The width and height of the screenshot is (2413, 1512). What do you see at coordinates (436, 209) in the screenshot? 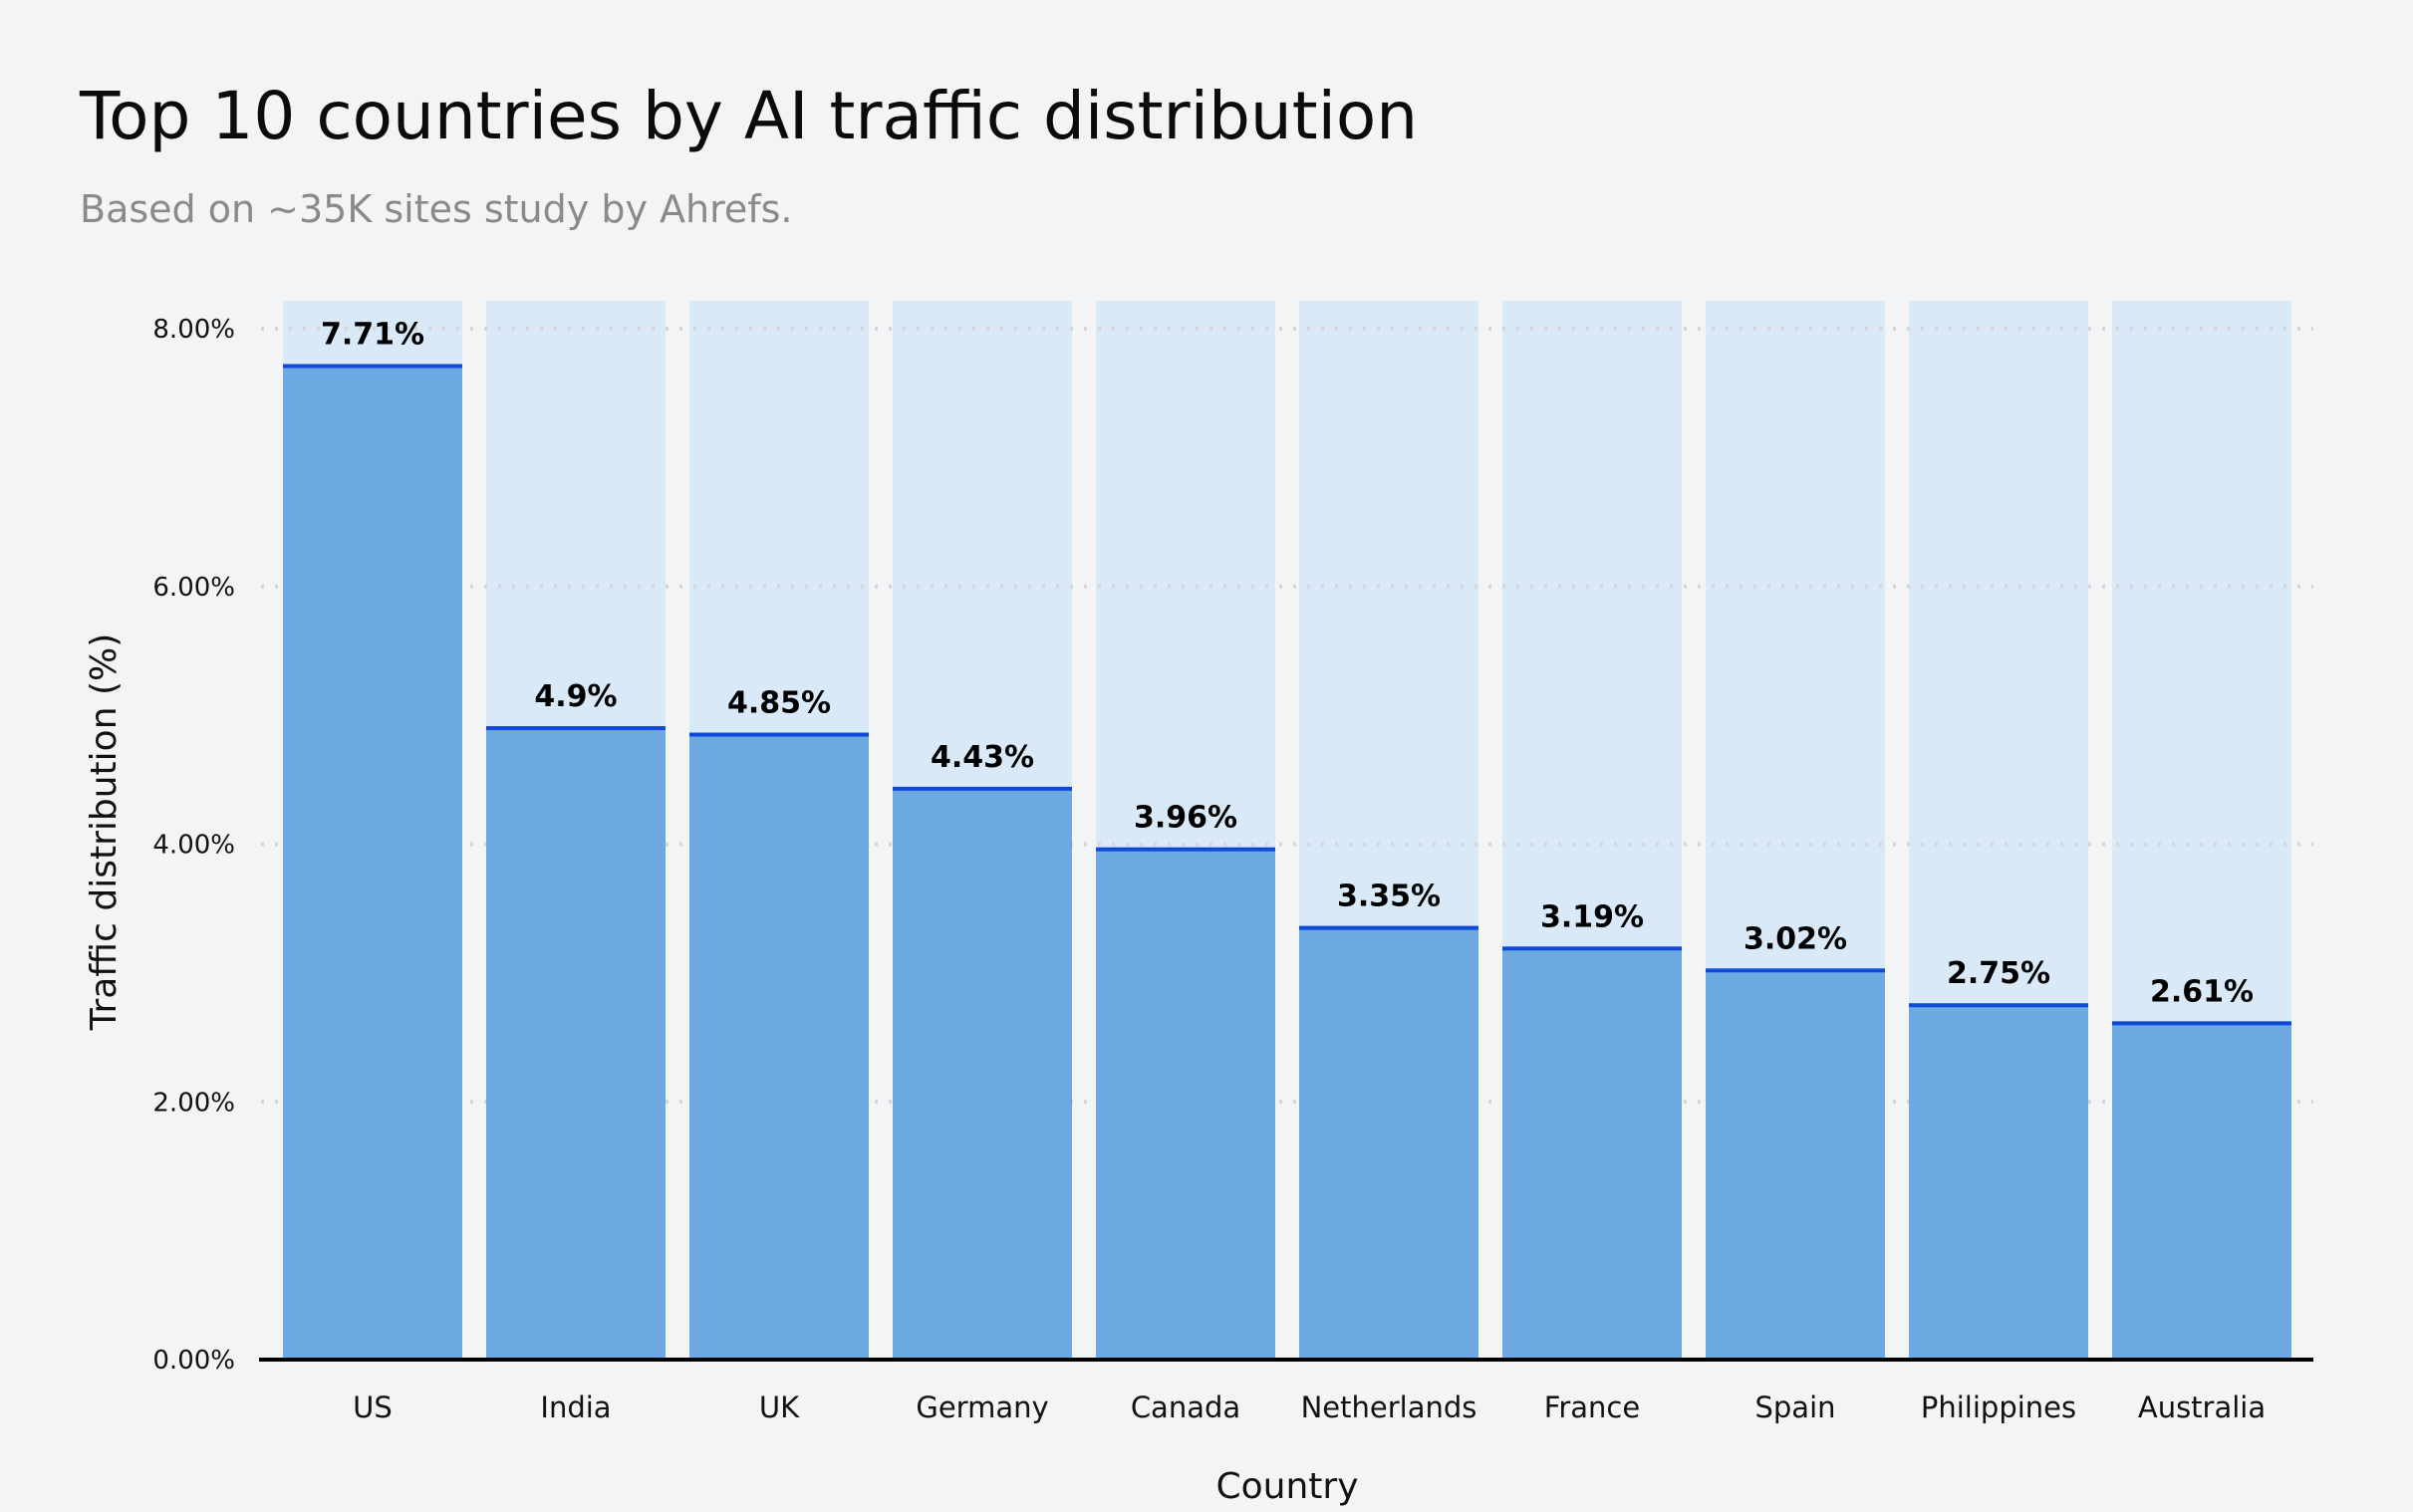
I see `chart-subtitle: Based on ~35K sites study by Ahrefs.` at bounding box center [436, 209].